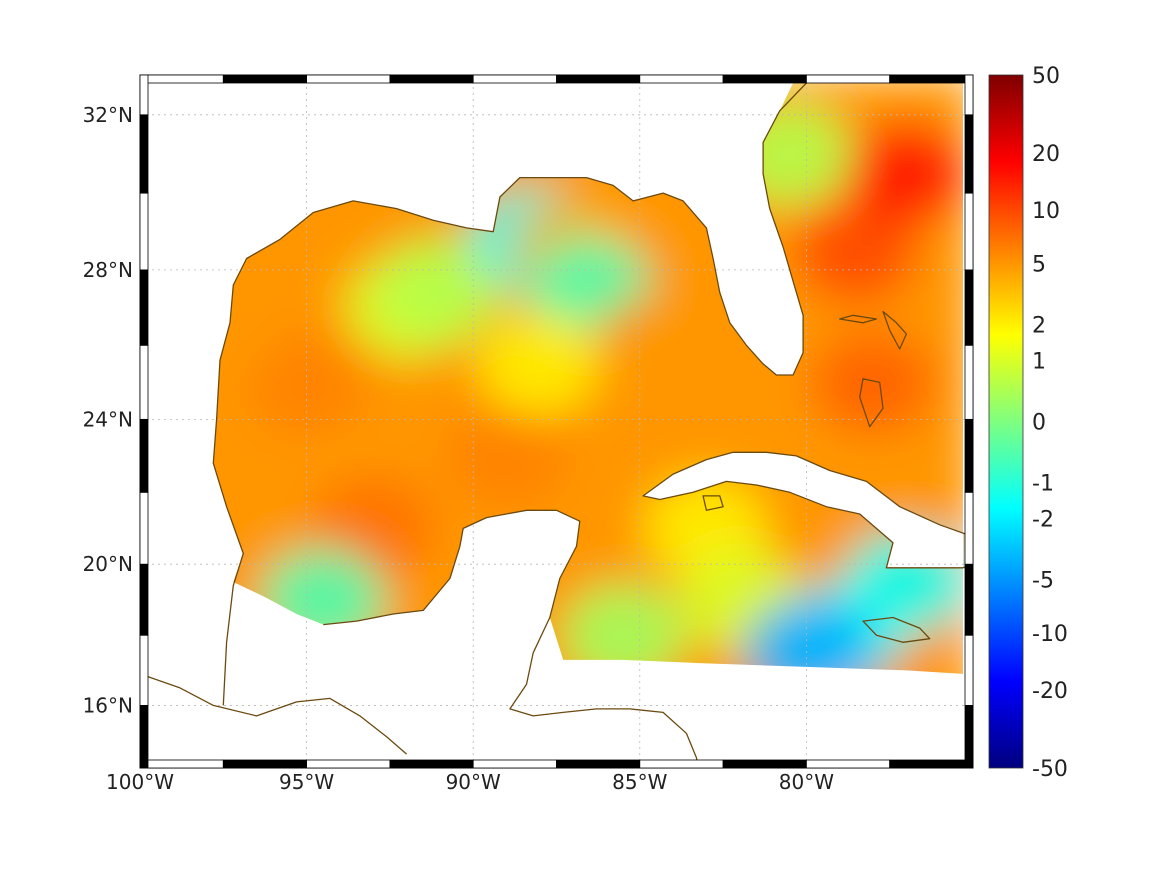 Image resolution: width=1167 pixels, height=875 pixels. Describe the element at coordinates (1050, 769) in the screenshot. I see `colorbar-tick-label: -50` at that location.